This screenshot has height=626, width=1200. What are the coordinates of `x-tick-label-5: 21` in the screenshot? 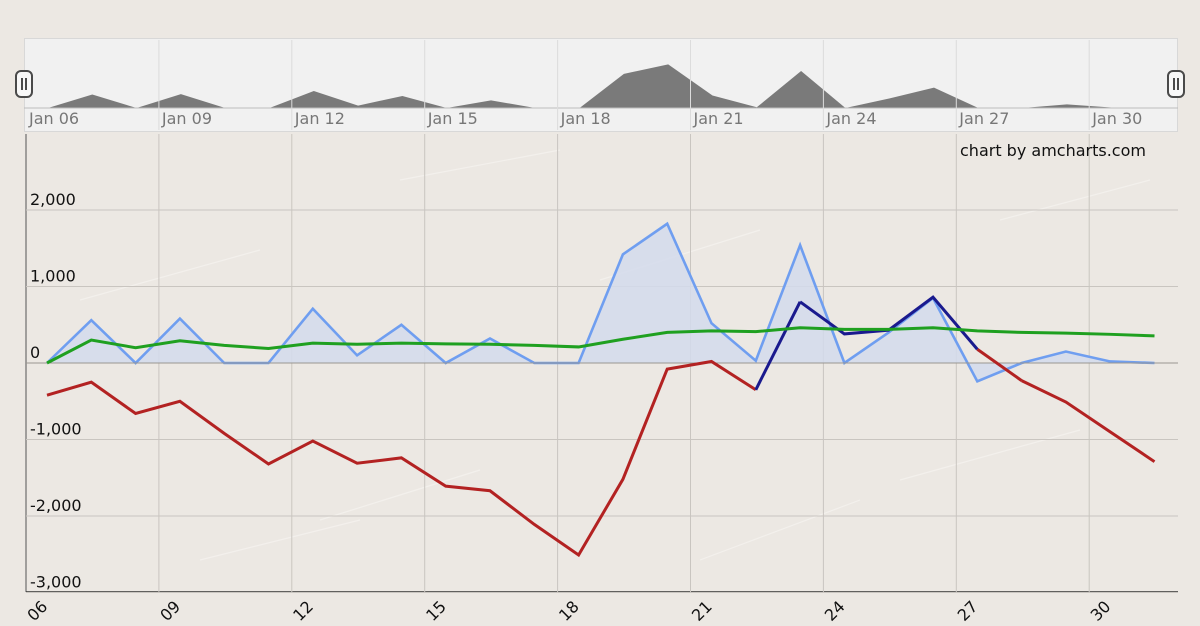 It's located at (702, 611).